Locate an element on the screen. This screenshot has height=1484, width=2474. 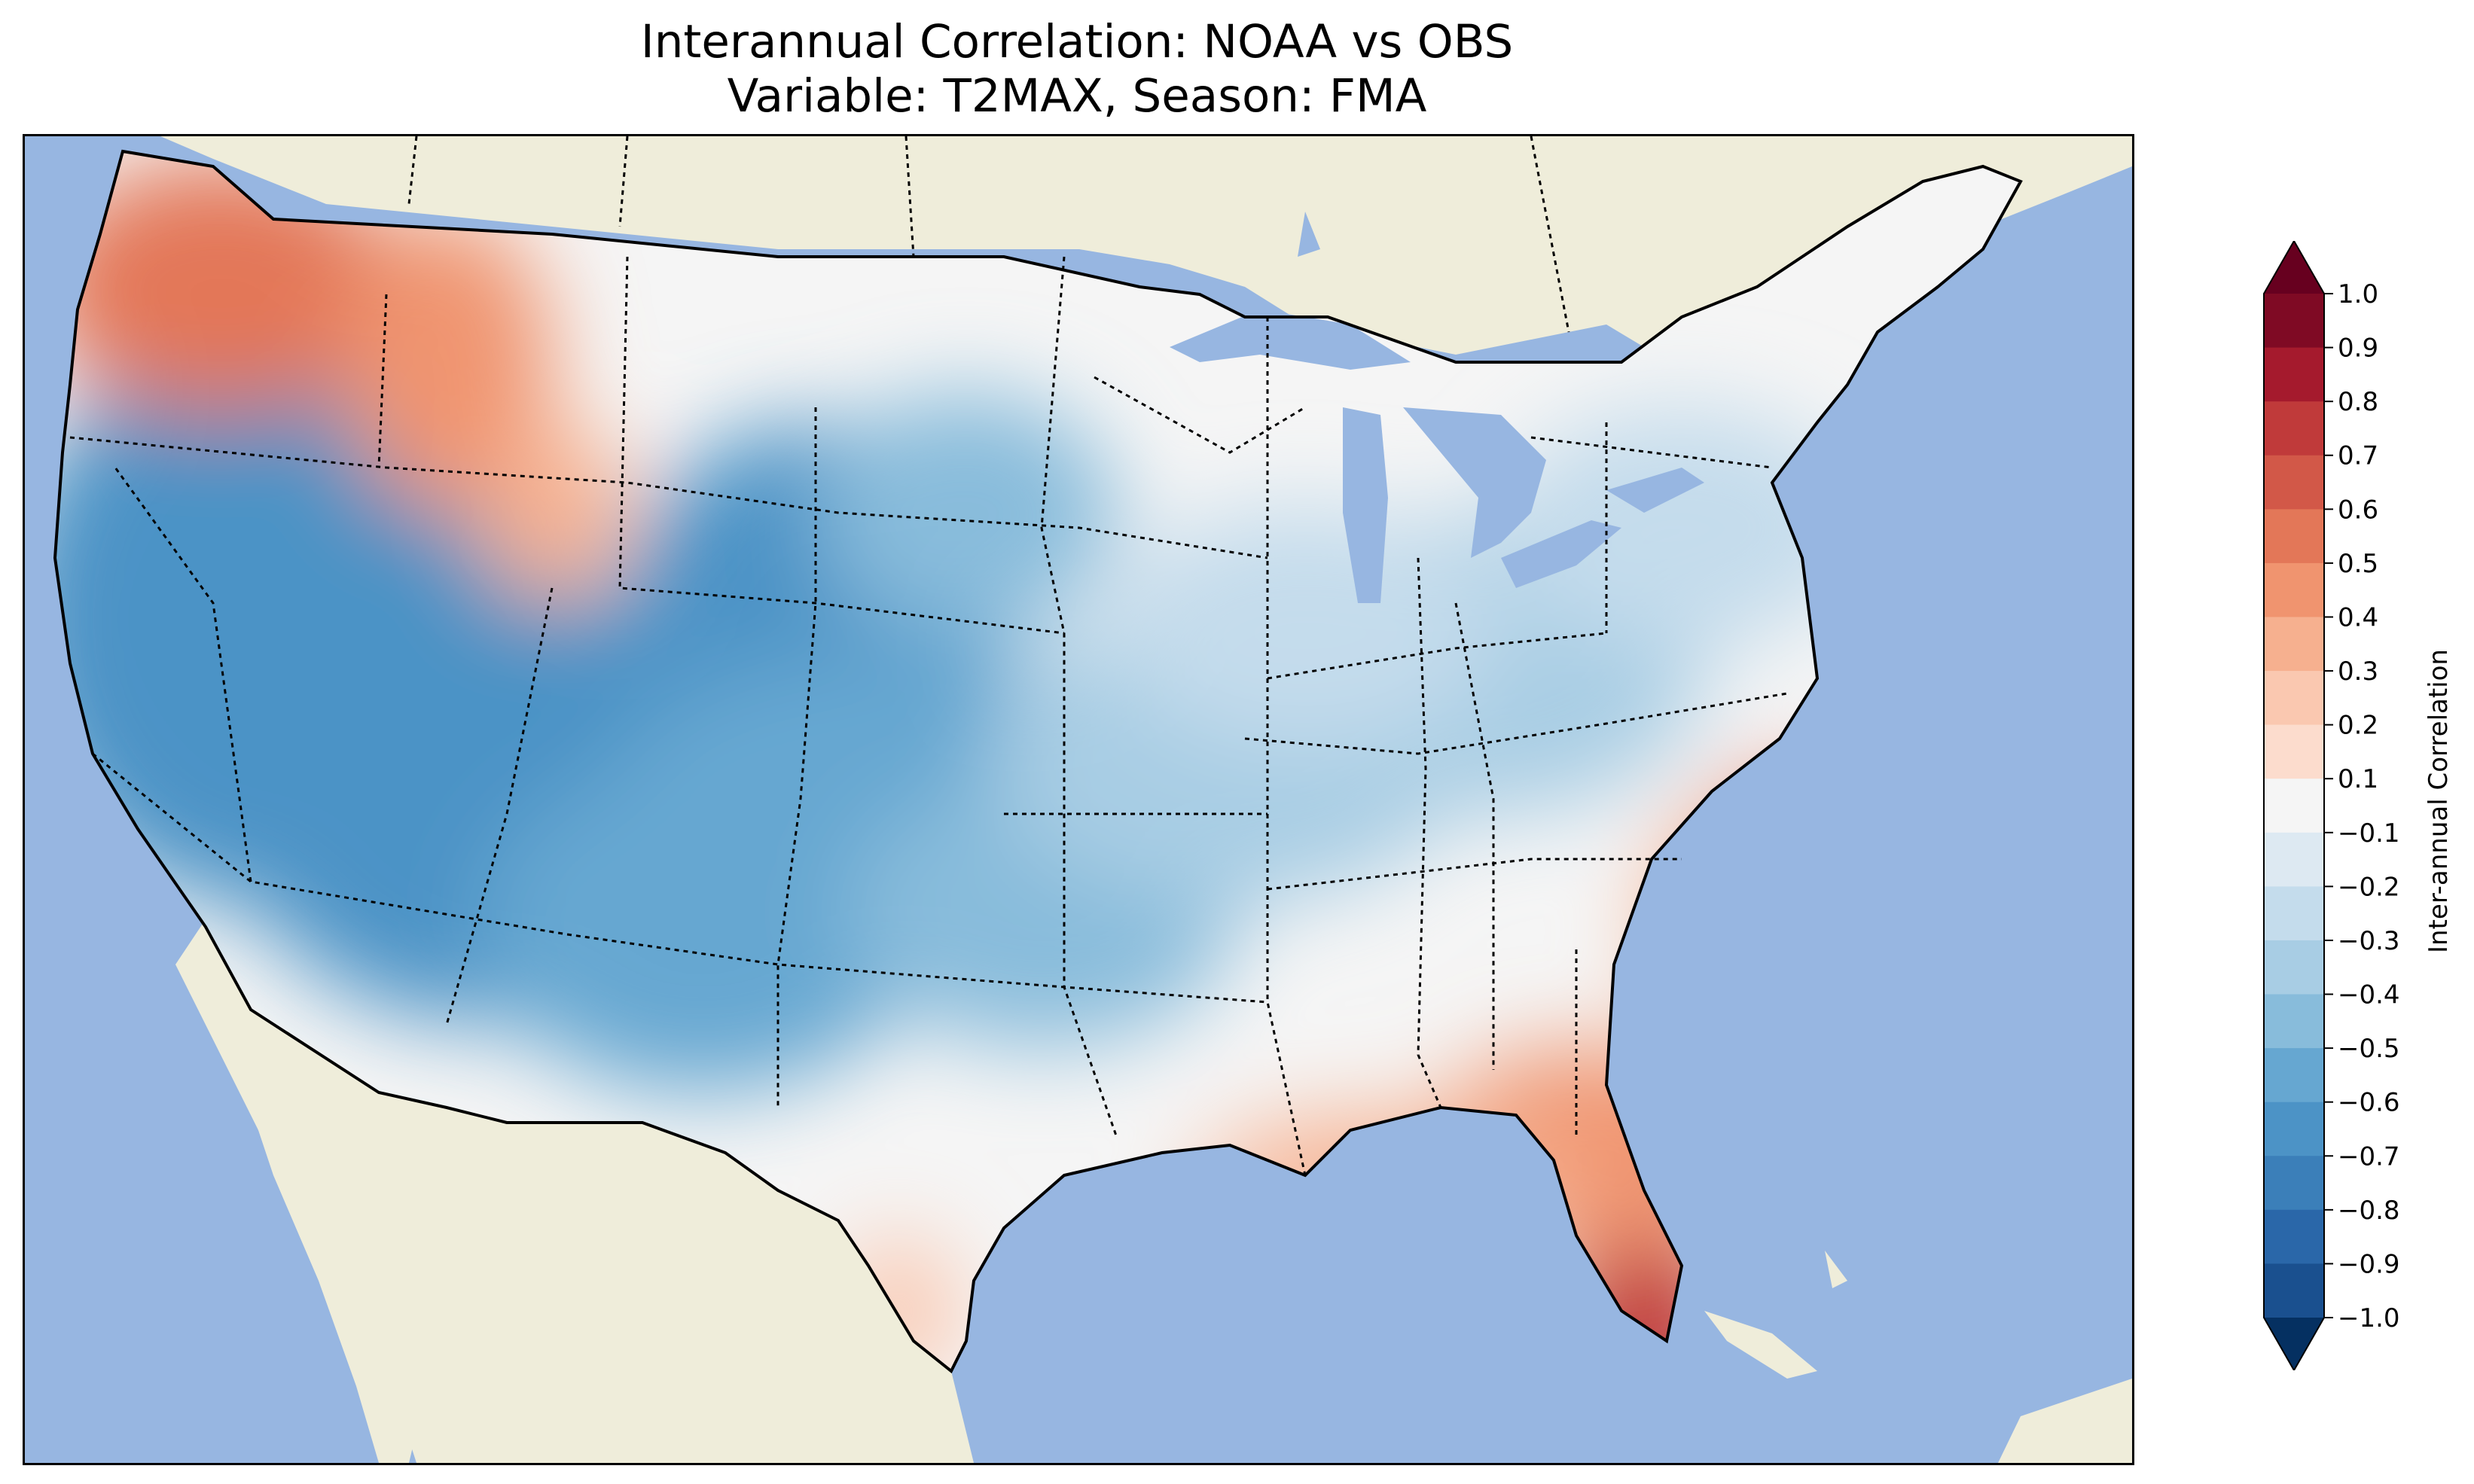
colorbar-label: Inter-annual Correlation is located at coordinates (2439, 801).